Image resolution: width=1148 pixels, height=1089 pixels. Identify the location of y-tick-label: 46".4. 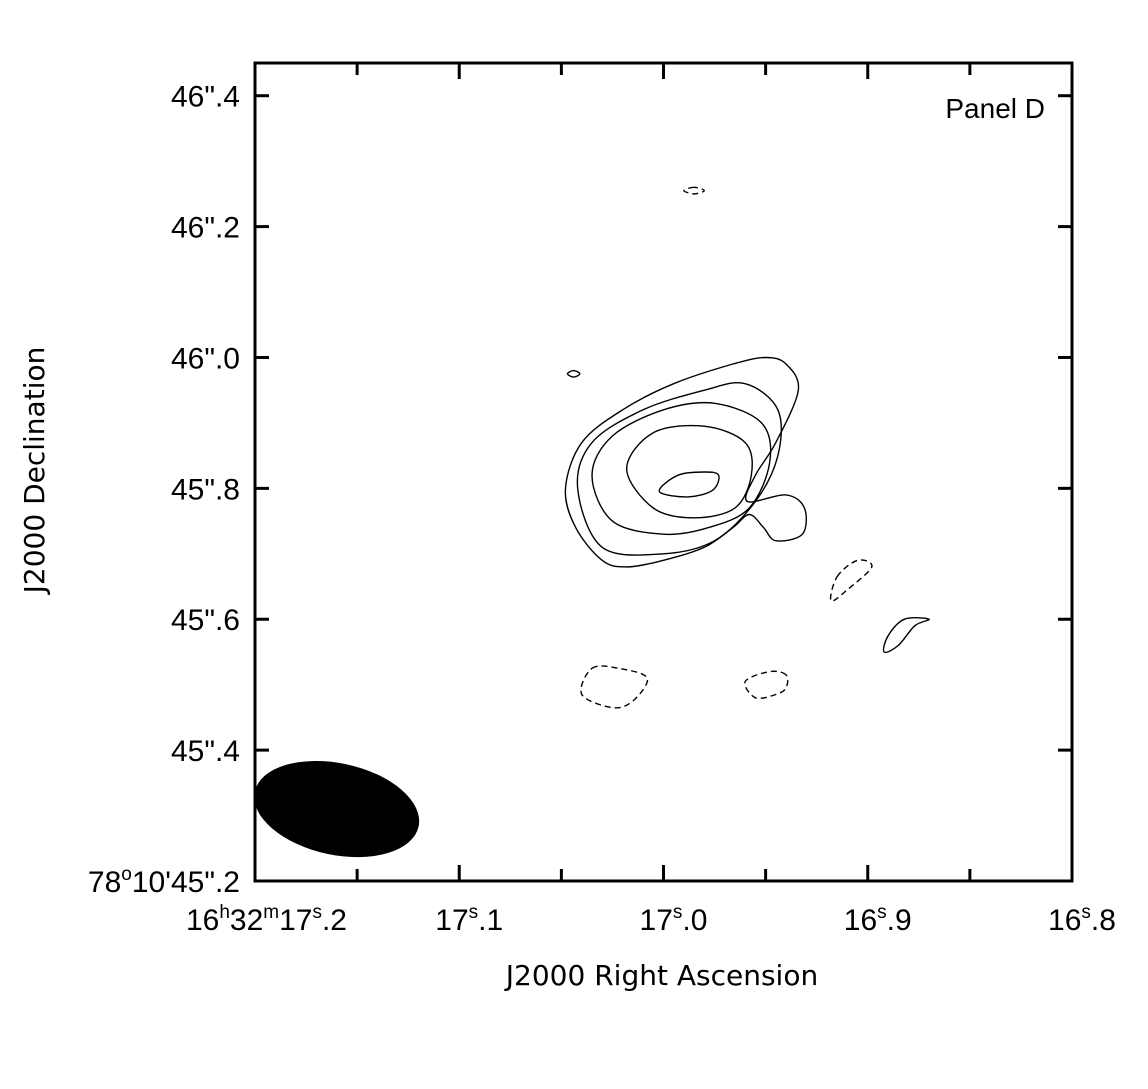
(205, 97).